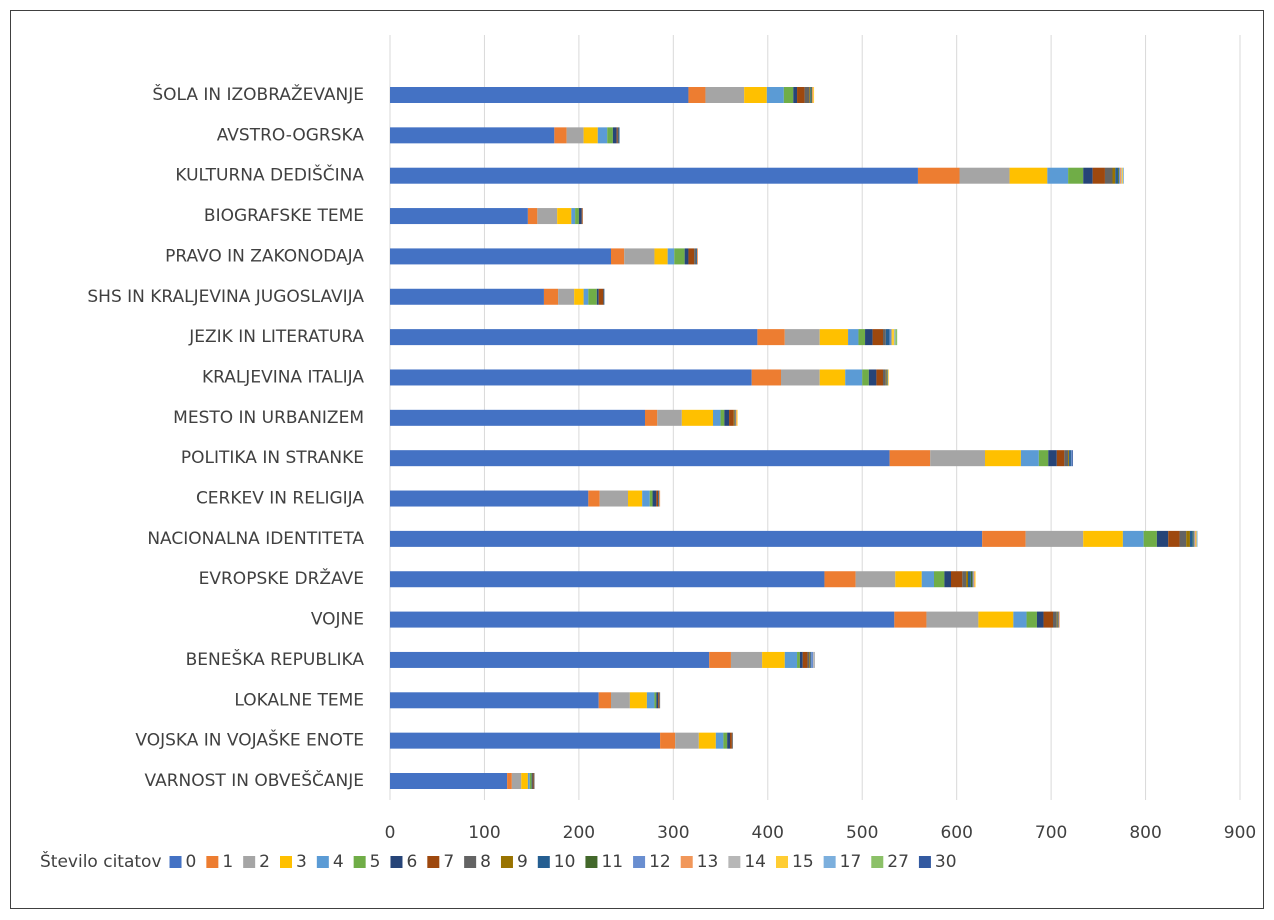  What do you see at coordinates (851, 862) in the screenshot?
I see `legend-label: 17` at bounding box center [851, 862].